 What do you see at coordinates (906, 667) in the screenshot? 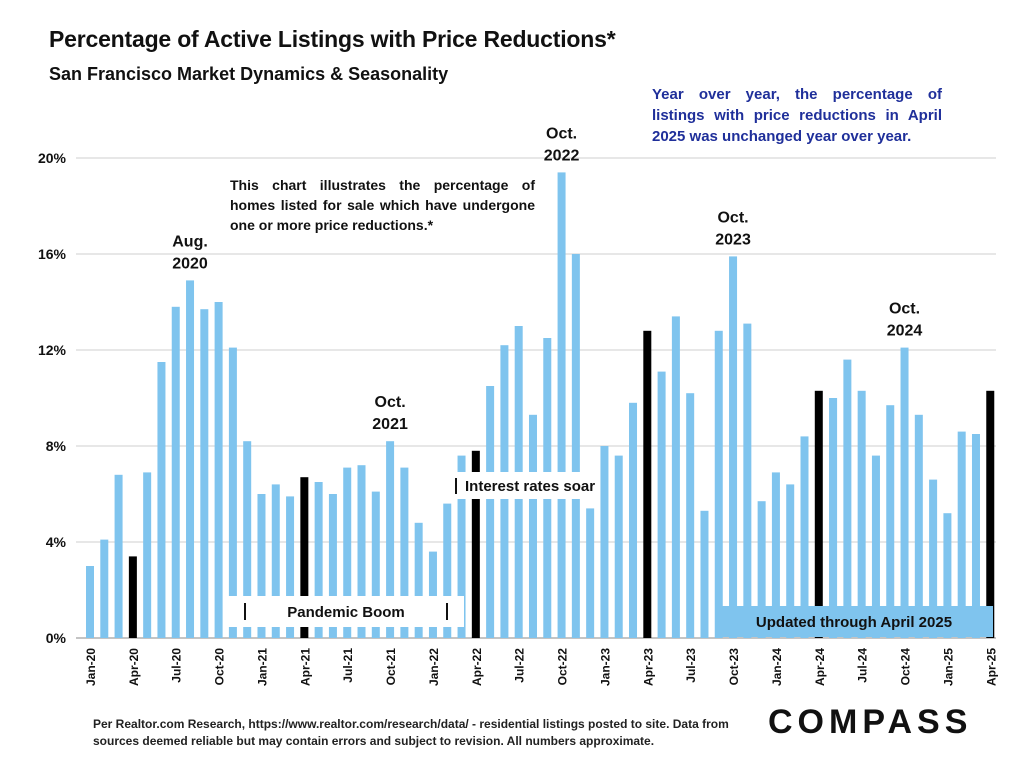
I see `x-tick-label: Oct-24` at bounding box center [906, 667].